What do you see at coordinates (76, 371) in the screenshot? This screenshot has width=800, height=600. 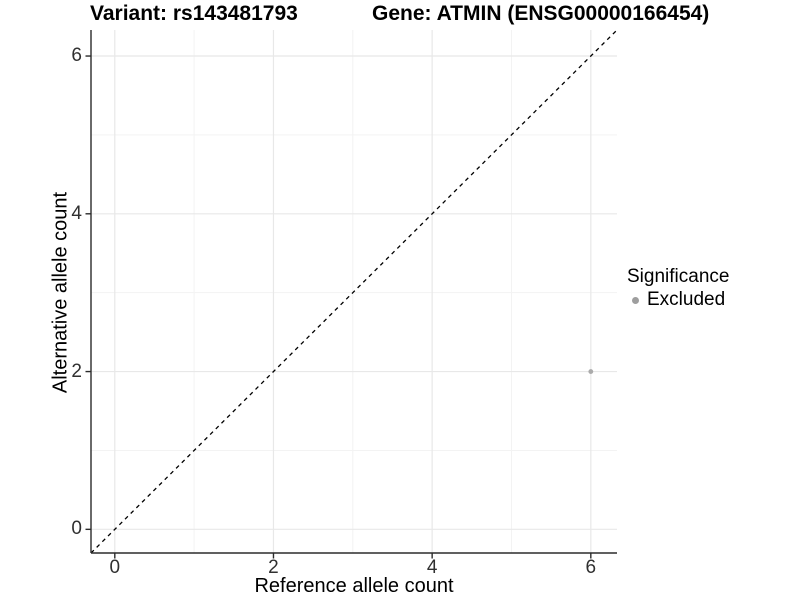 I see `y-tick-label: 2` at bounding box center [76, 371].